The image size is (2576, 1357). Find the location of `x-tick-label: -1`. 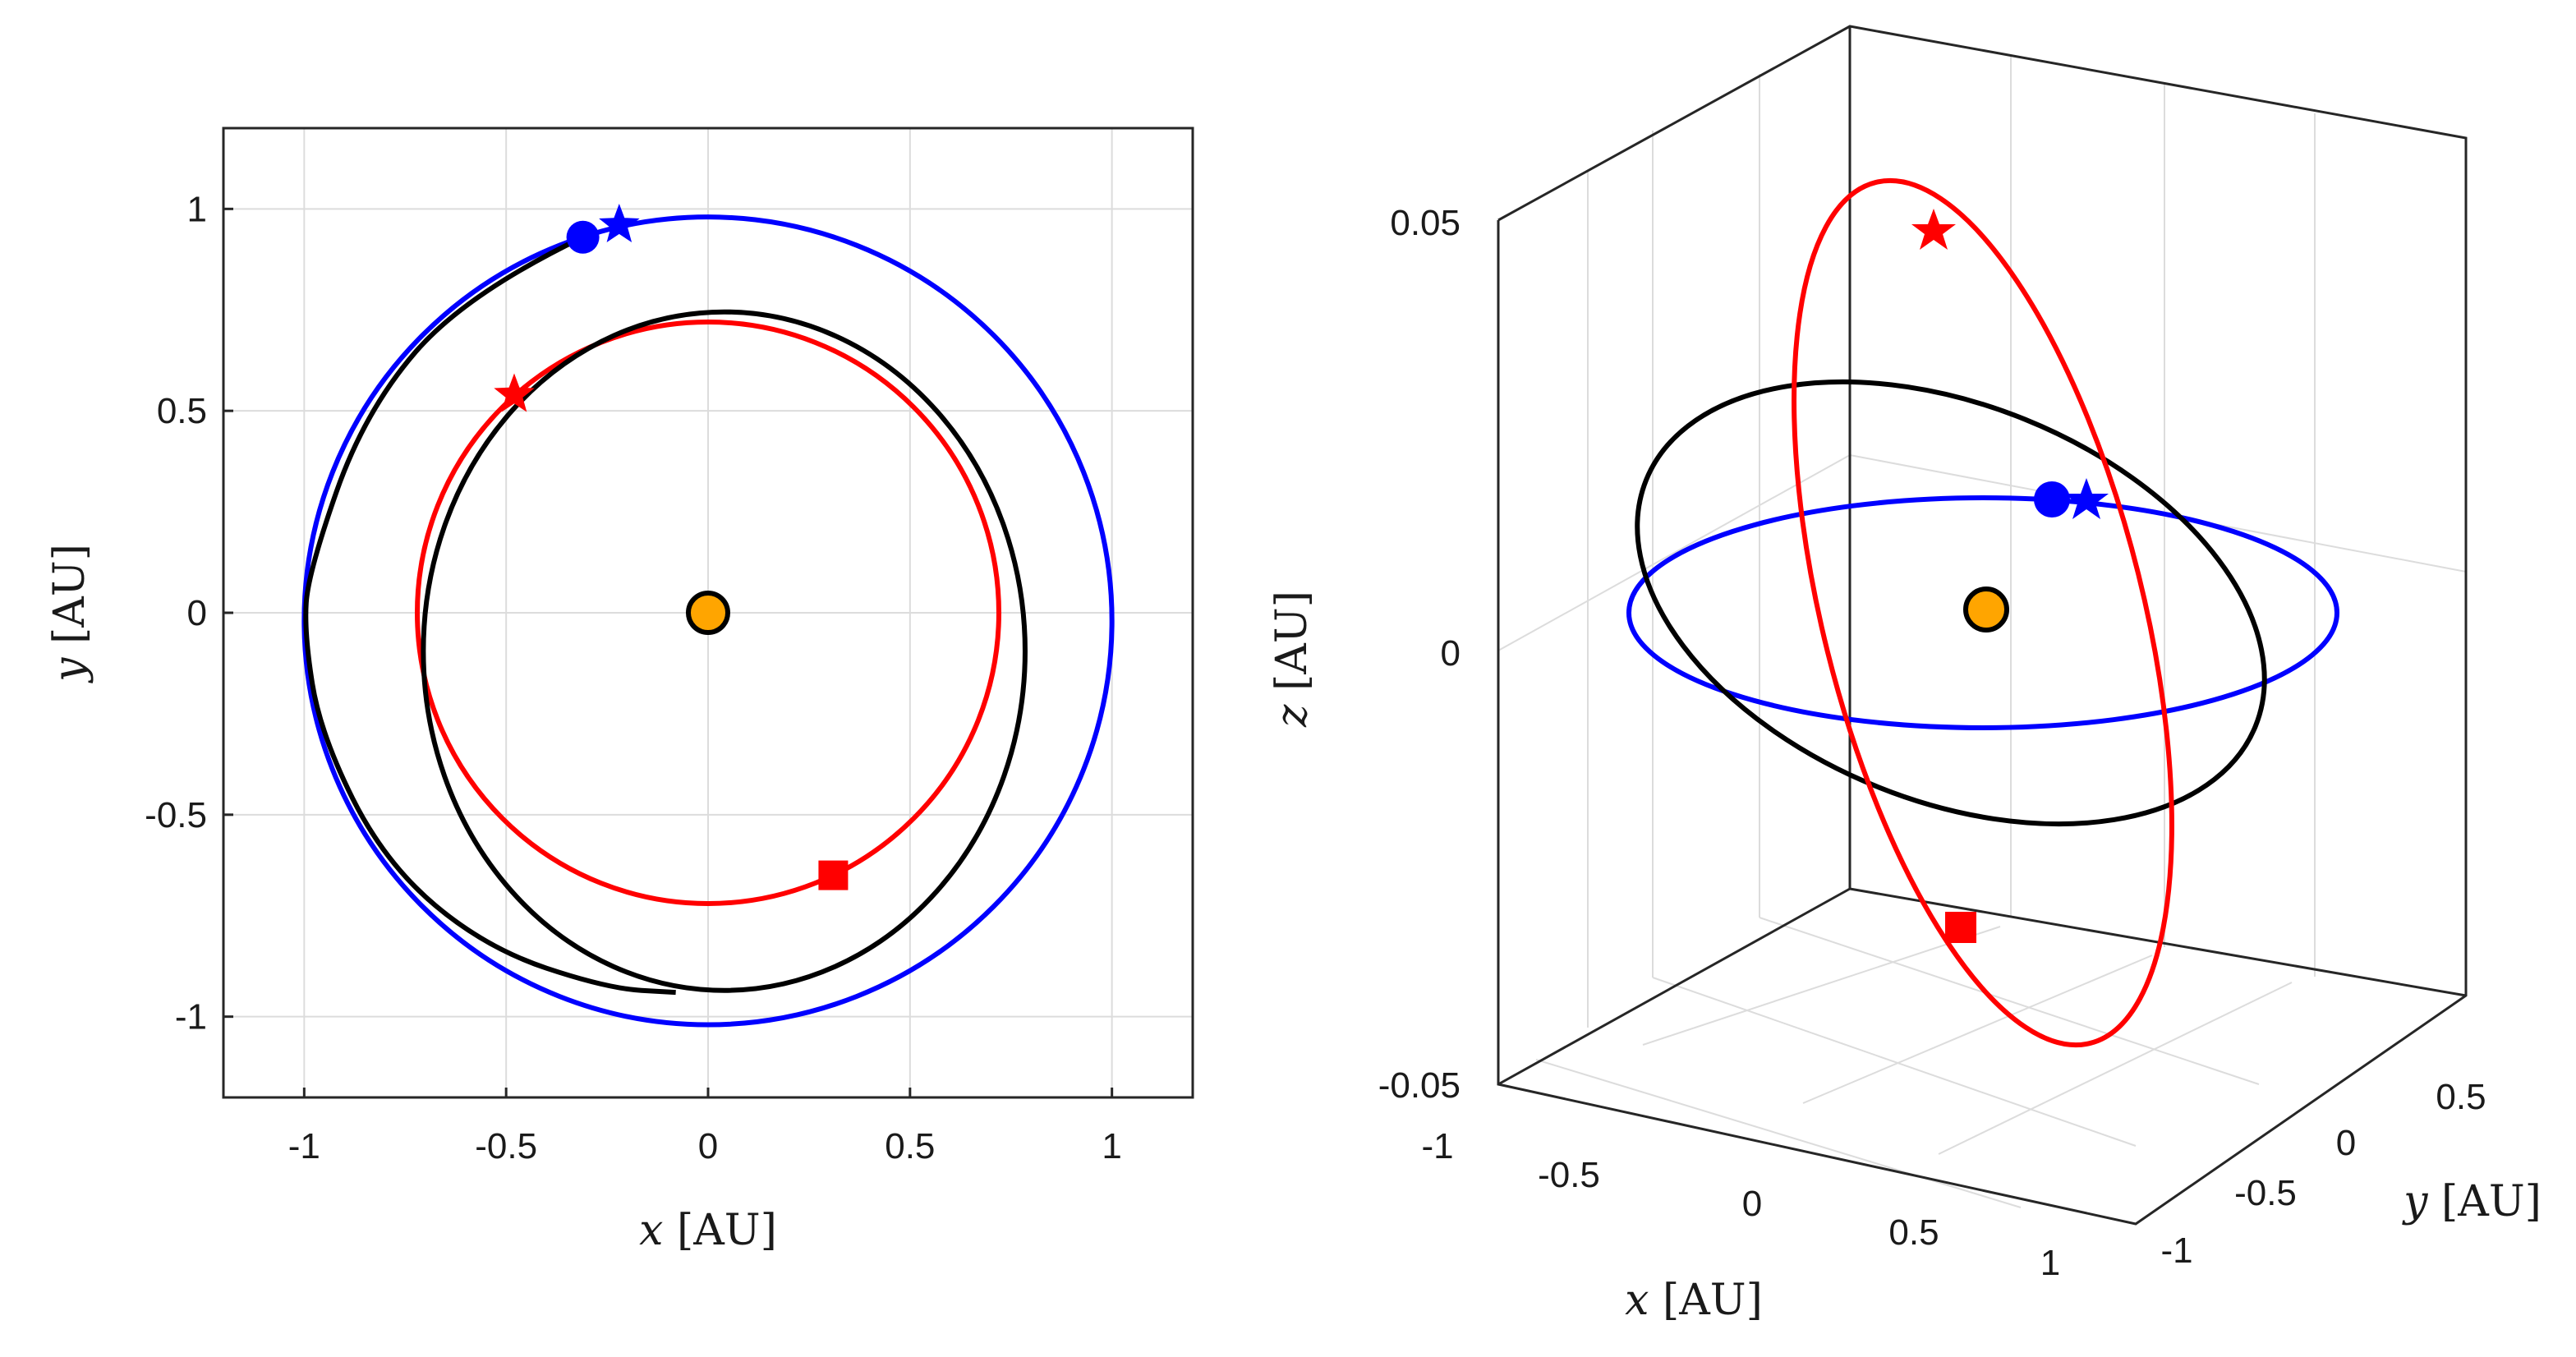

x-tick-label: -1 is located at coordinates (304, 1146).